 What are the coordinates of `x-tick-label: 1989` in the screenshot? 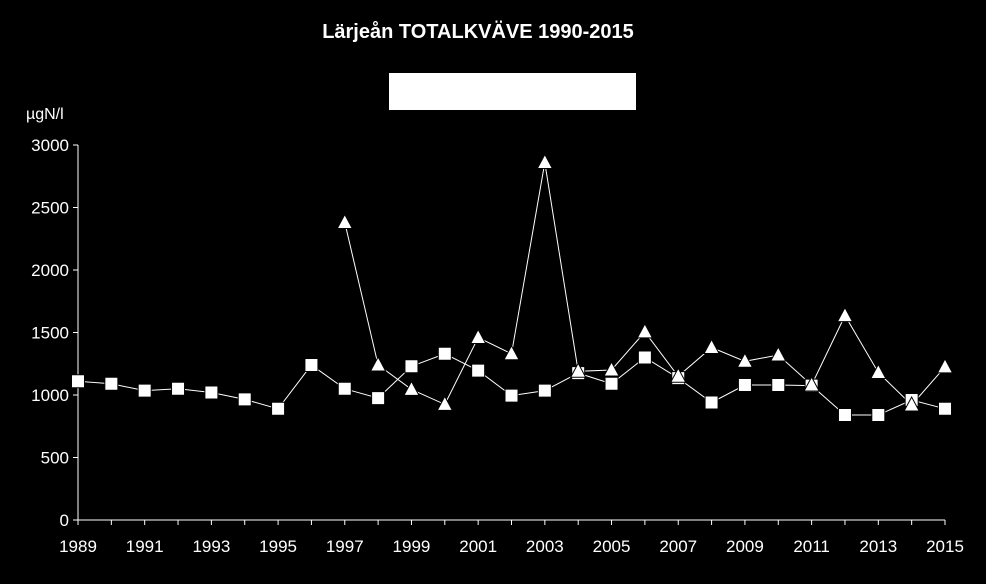 It's located at (78, 546).